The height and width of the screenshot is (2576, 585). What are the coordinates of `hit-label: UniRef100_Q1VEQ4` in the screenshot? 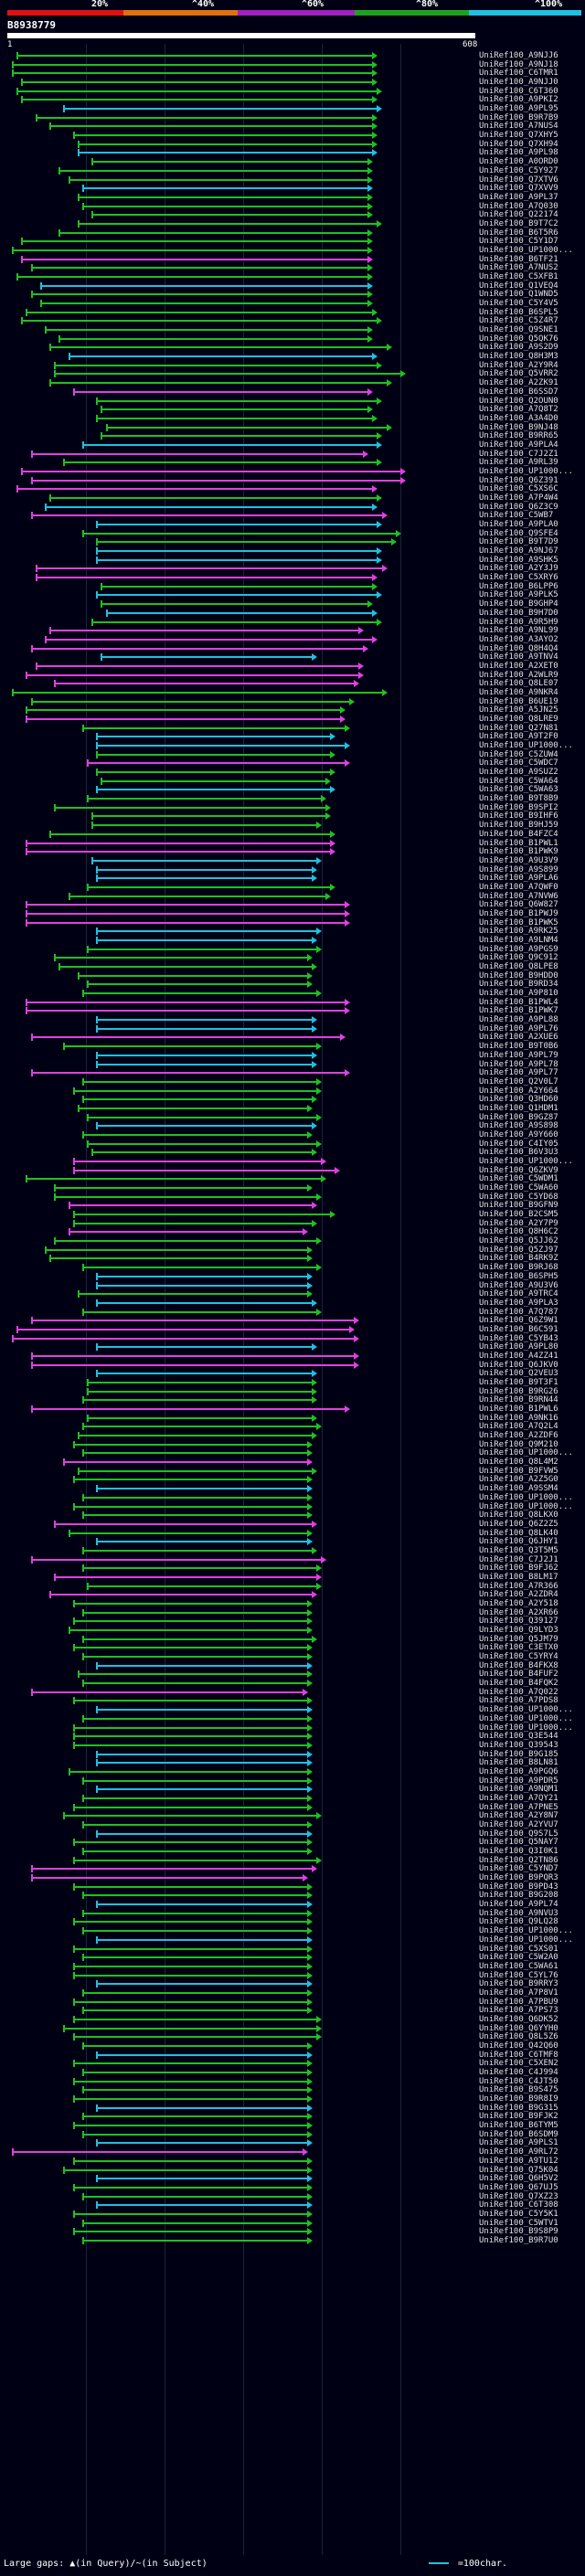 It's located at (518, 286).